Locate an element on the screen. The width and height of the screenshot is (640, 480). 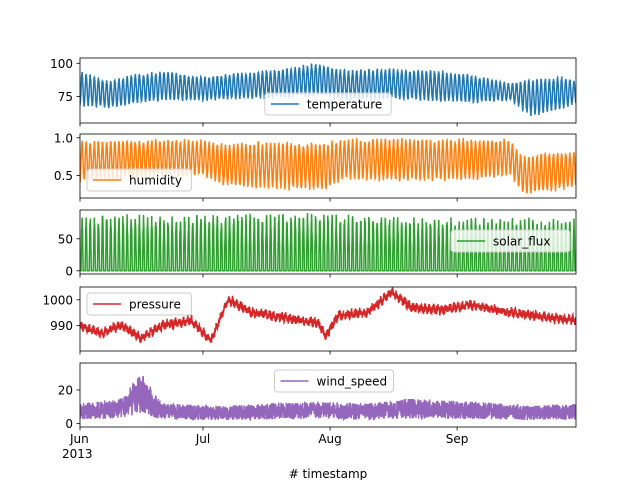
xtick-label-jul: Jul is located at coordinates (202, 439).